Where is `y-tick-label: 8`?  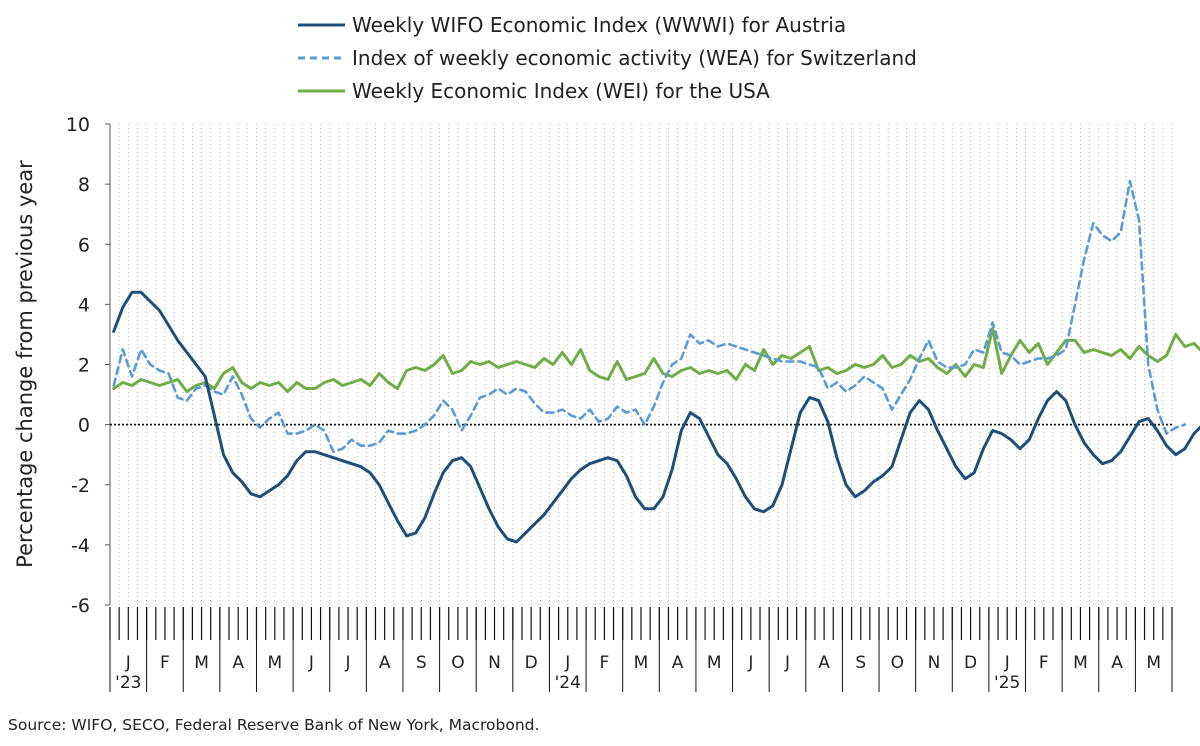 y-tick-label: 8 is located at coordinates (84, 185).